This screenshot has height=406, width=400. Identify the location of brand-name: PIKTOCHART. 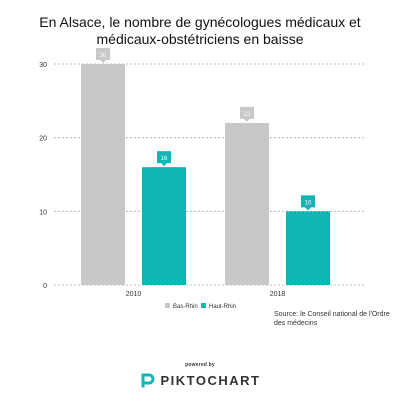
(210, 380).